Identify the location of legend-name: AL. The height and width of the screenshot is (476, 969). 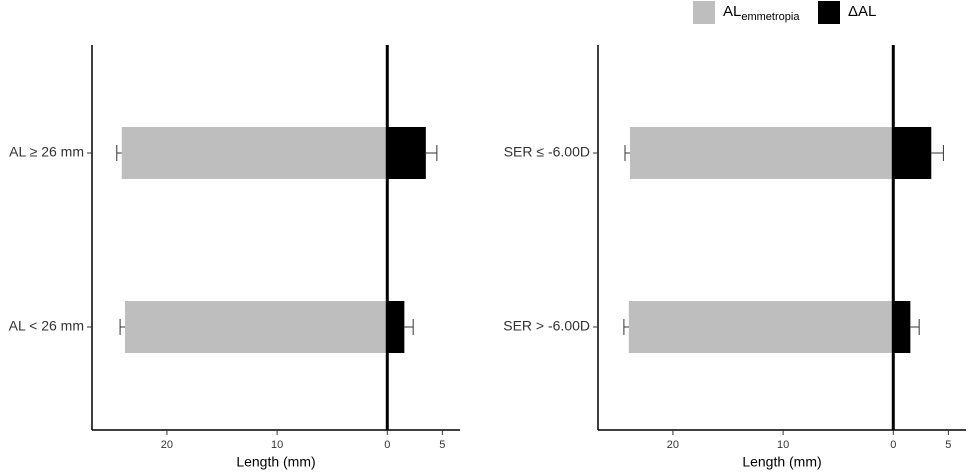
(732, 11).